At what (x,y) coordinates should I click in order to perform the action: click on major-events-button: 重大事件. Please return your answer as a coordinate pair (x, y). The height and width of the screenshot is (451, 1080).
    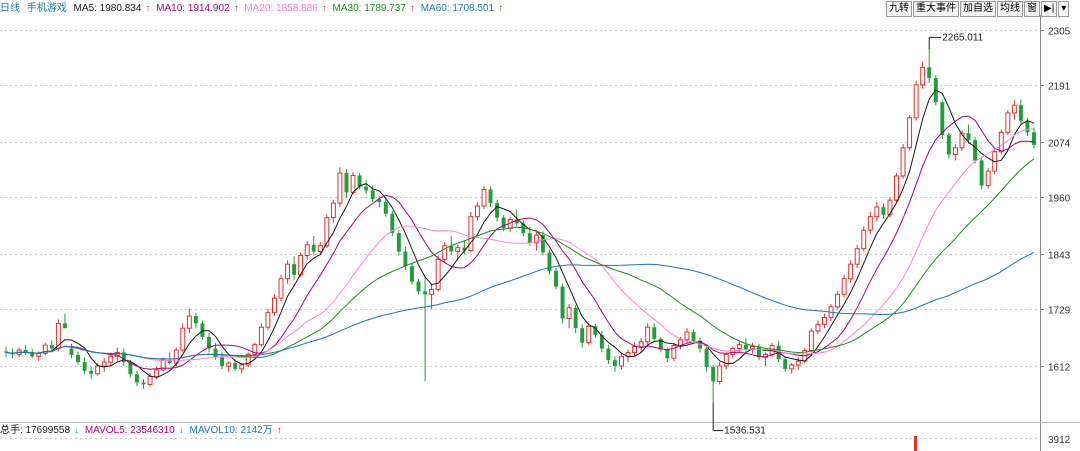
    Looking at the image, I should click on (936, 9).